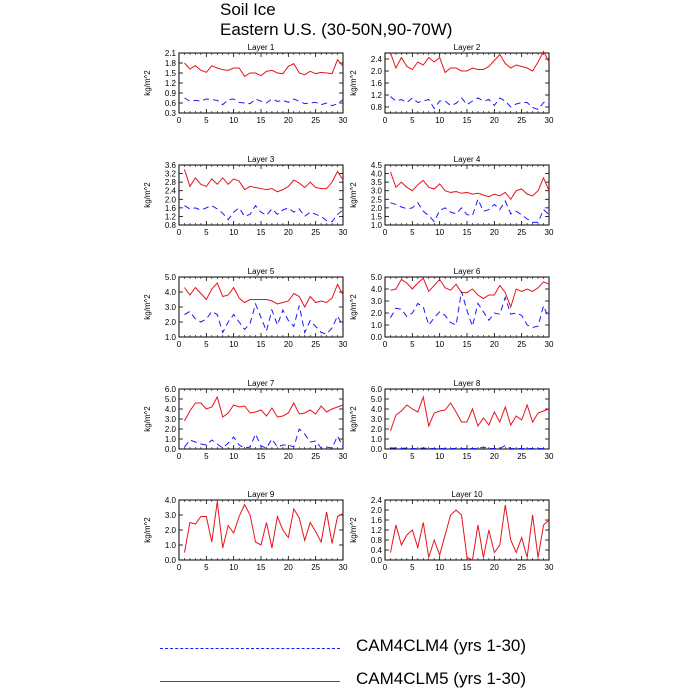 This screenshot has width=700, height=700. Describe the element at coordinates (377, 540) in the screenshot. I see `y-tick-label: 0.8` at that location.